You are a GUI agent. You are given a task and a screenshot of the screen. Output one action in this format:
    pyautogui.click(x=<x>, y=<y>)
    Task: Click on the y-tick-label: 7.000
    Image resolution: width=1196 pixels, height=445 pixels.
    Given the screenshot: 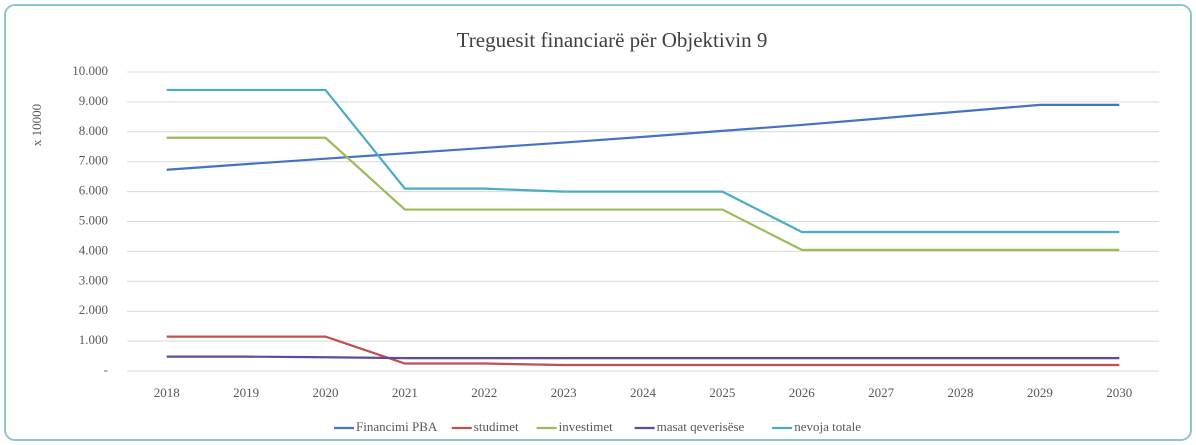 What is the action you would take?
    pyautogui.click(x=93, y=160)
    